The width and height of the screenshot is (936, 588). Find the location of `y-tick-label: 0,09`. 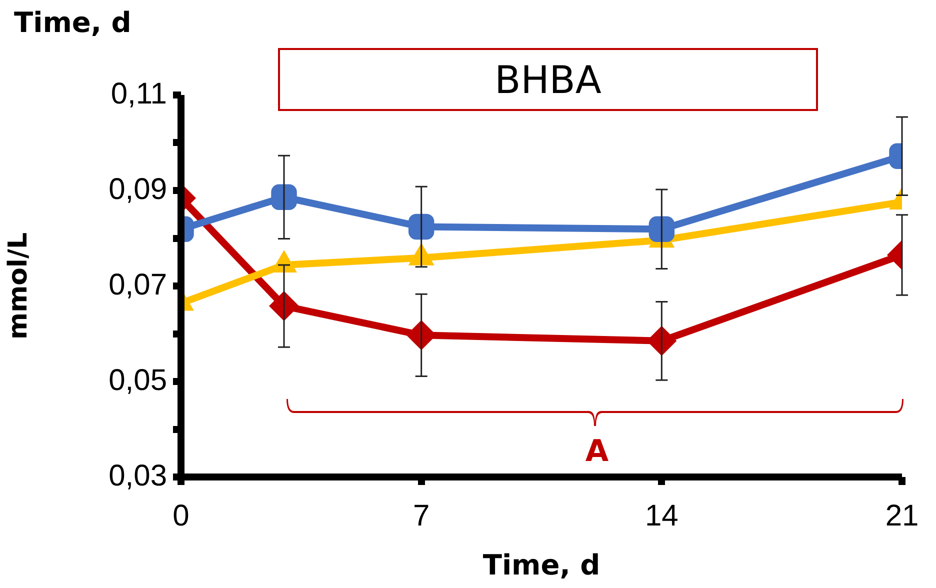

y-tick-label: 0,09 is located at coordinates (137, 189).